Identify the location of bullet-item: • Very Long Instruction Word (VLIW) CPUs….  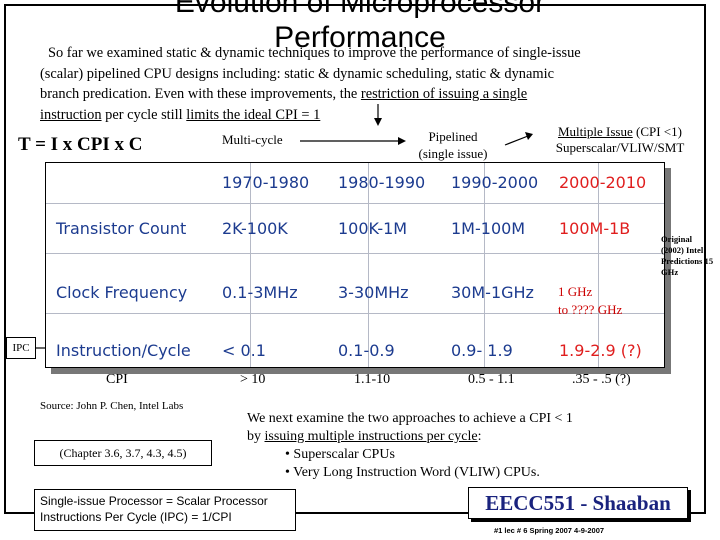
(412, 472).